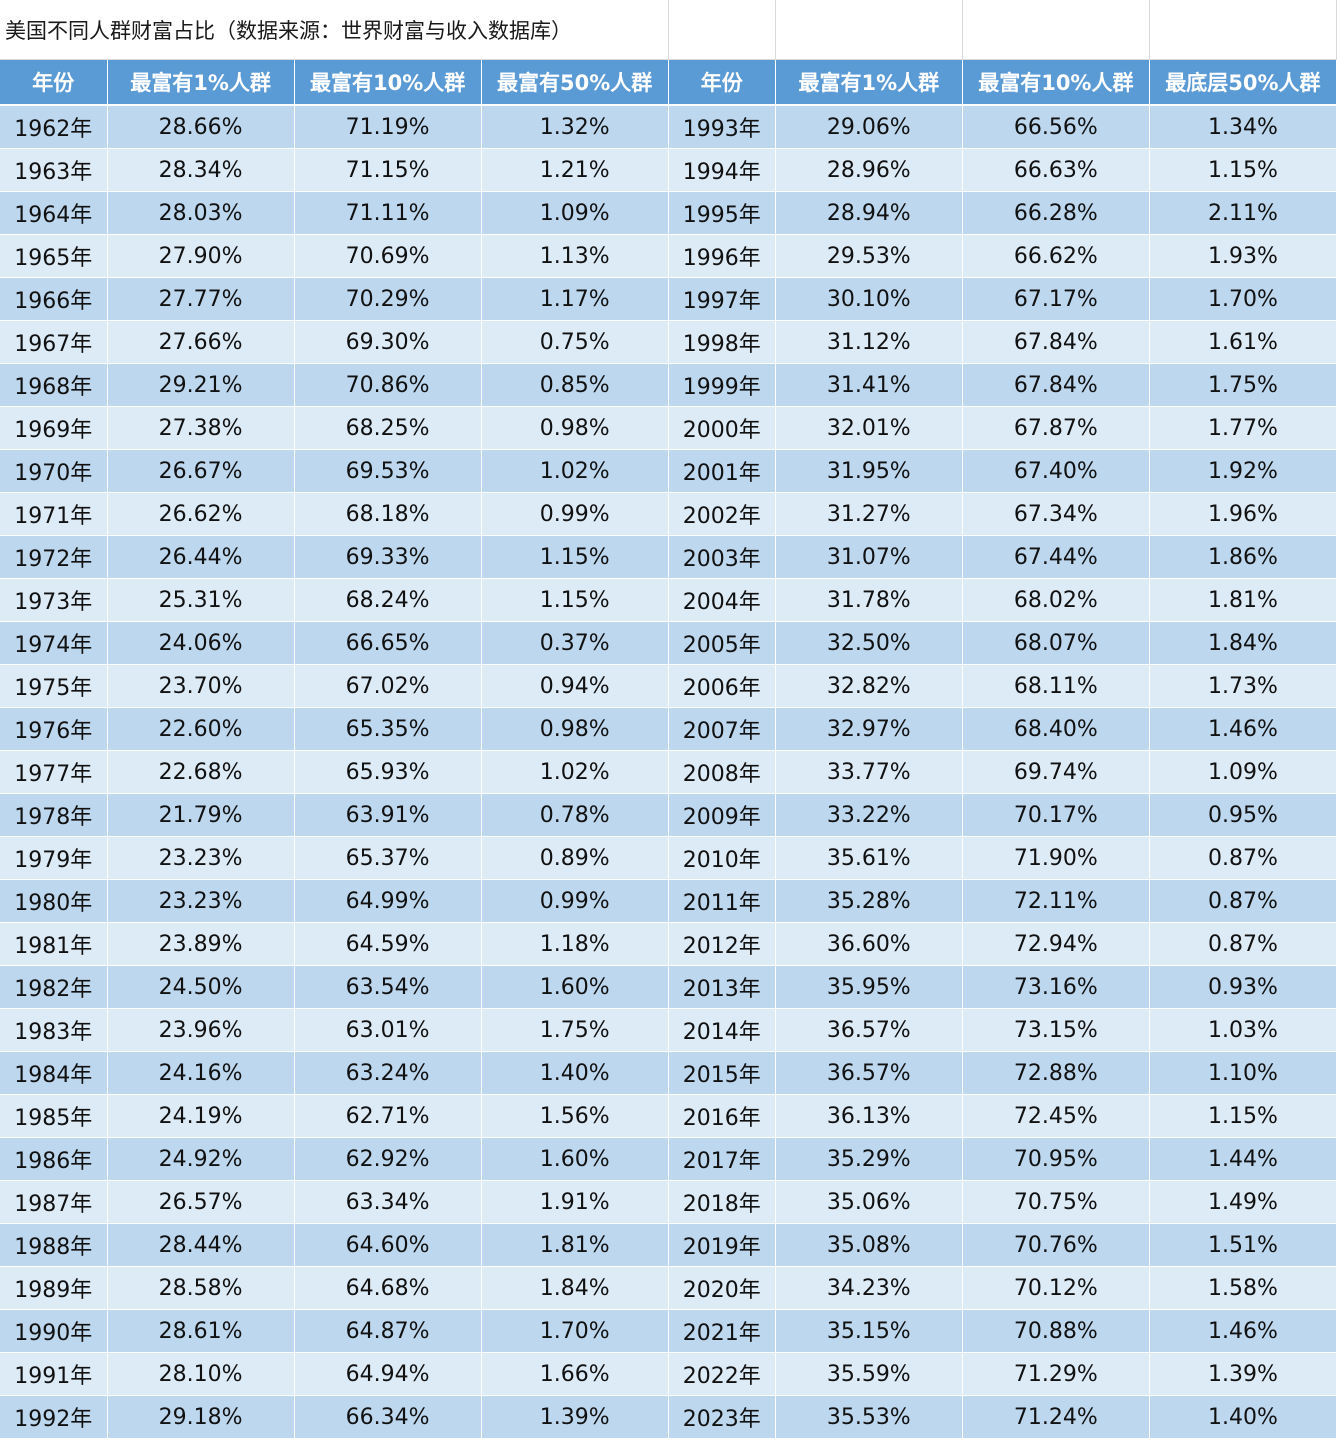  Describe the element at coordinates (1056, 815) in the screenshot. I see `cell-top10-right: 70.17%` at that location.